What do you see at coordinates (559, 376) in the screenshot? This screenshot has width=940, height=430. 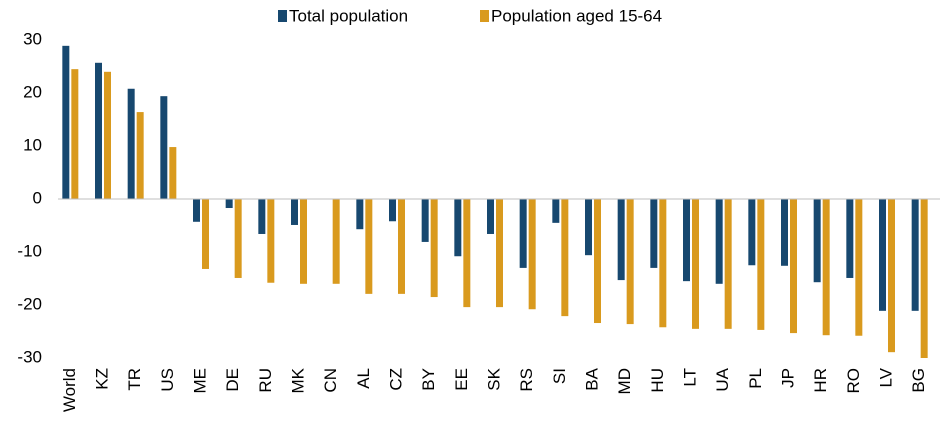 I see `x-tick-label: SI` at bounding box center [559, 376].